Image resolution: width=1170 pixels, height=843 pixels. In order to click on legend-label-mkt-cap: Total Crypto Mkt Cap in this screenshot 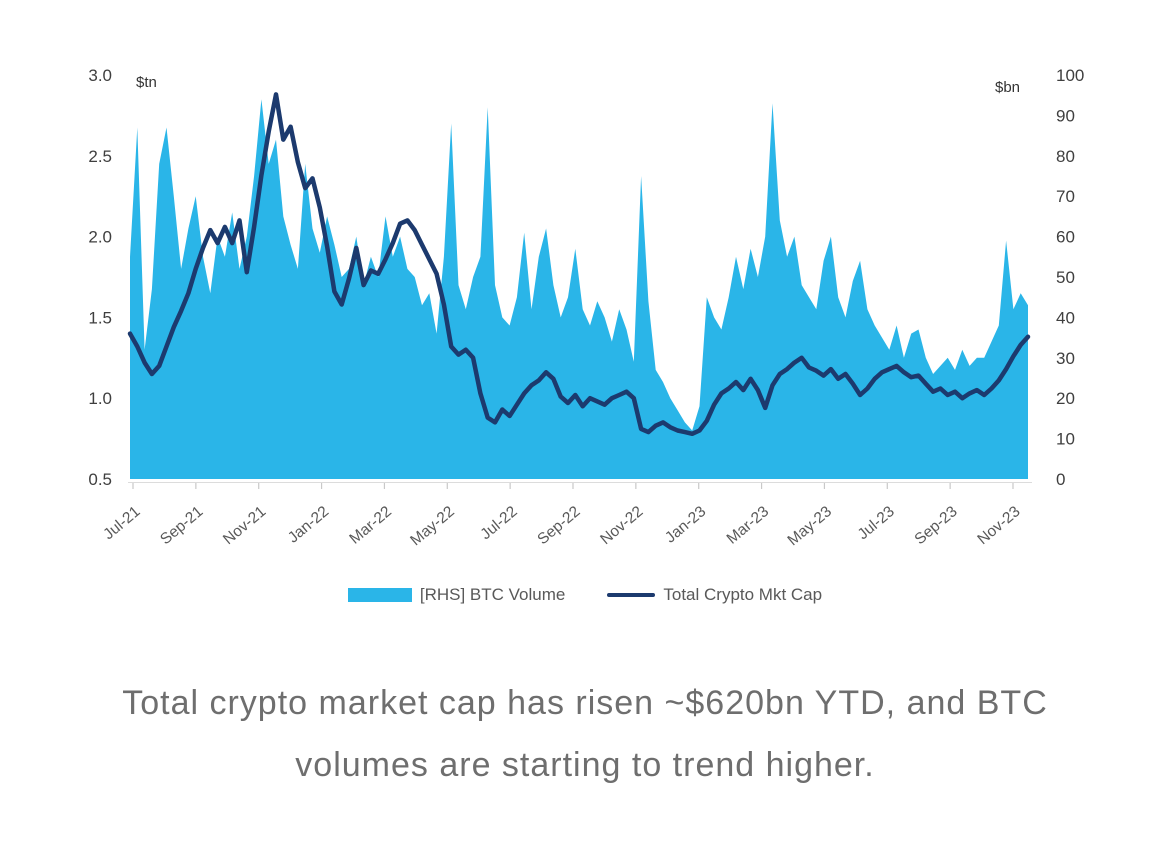, I will do `click(743, 594)`.